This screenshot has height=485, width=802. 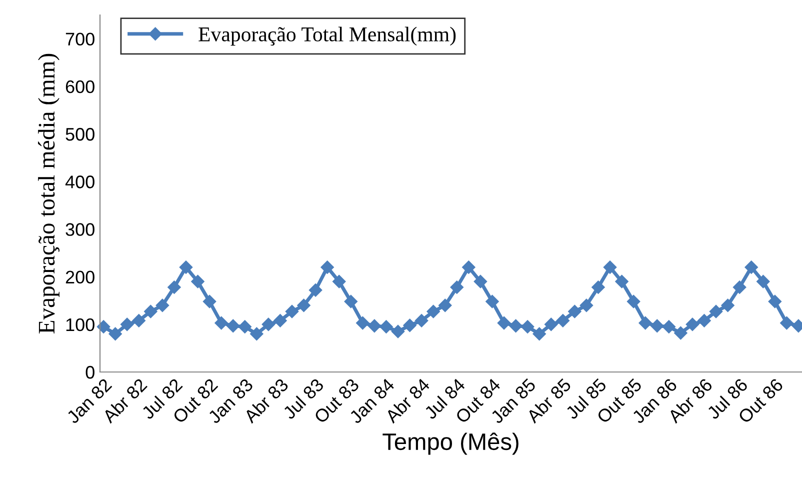 I want to click on x-axis-title: Tempo (Mês), so click(x=450, y=443).